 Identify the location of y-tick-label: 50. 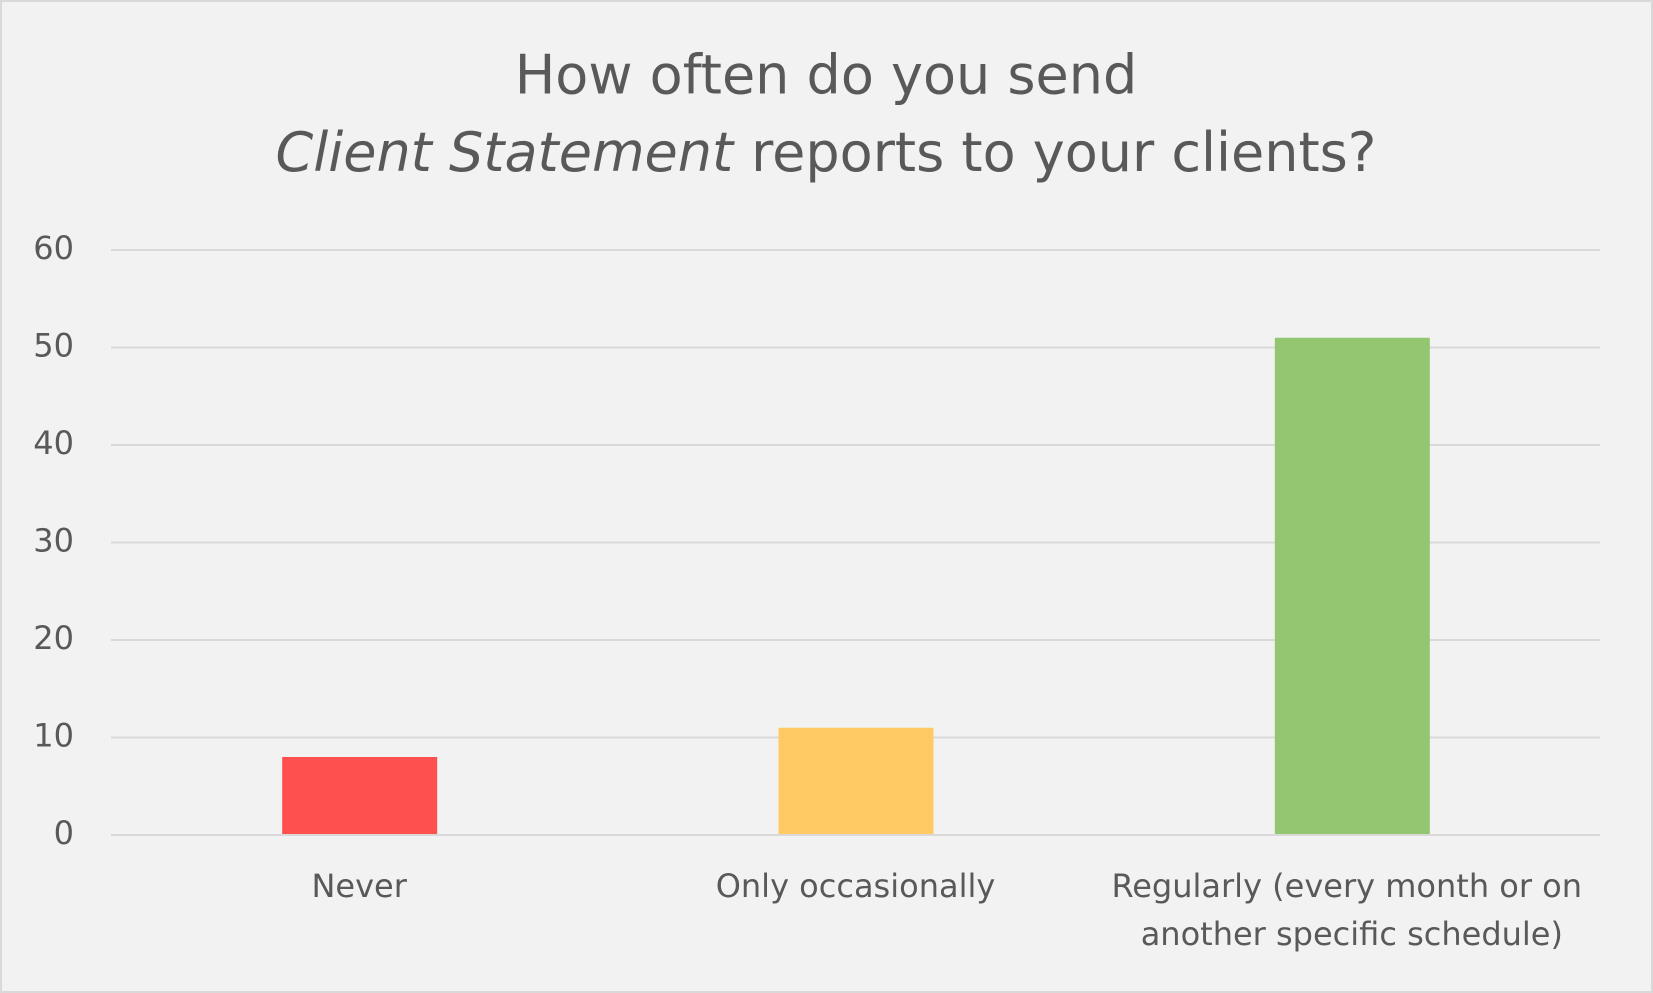
(53, 346).